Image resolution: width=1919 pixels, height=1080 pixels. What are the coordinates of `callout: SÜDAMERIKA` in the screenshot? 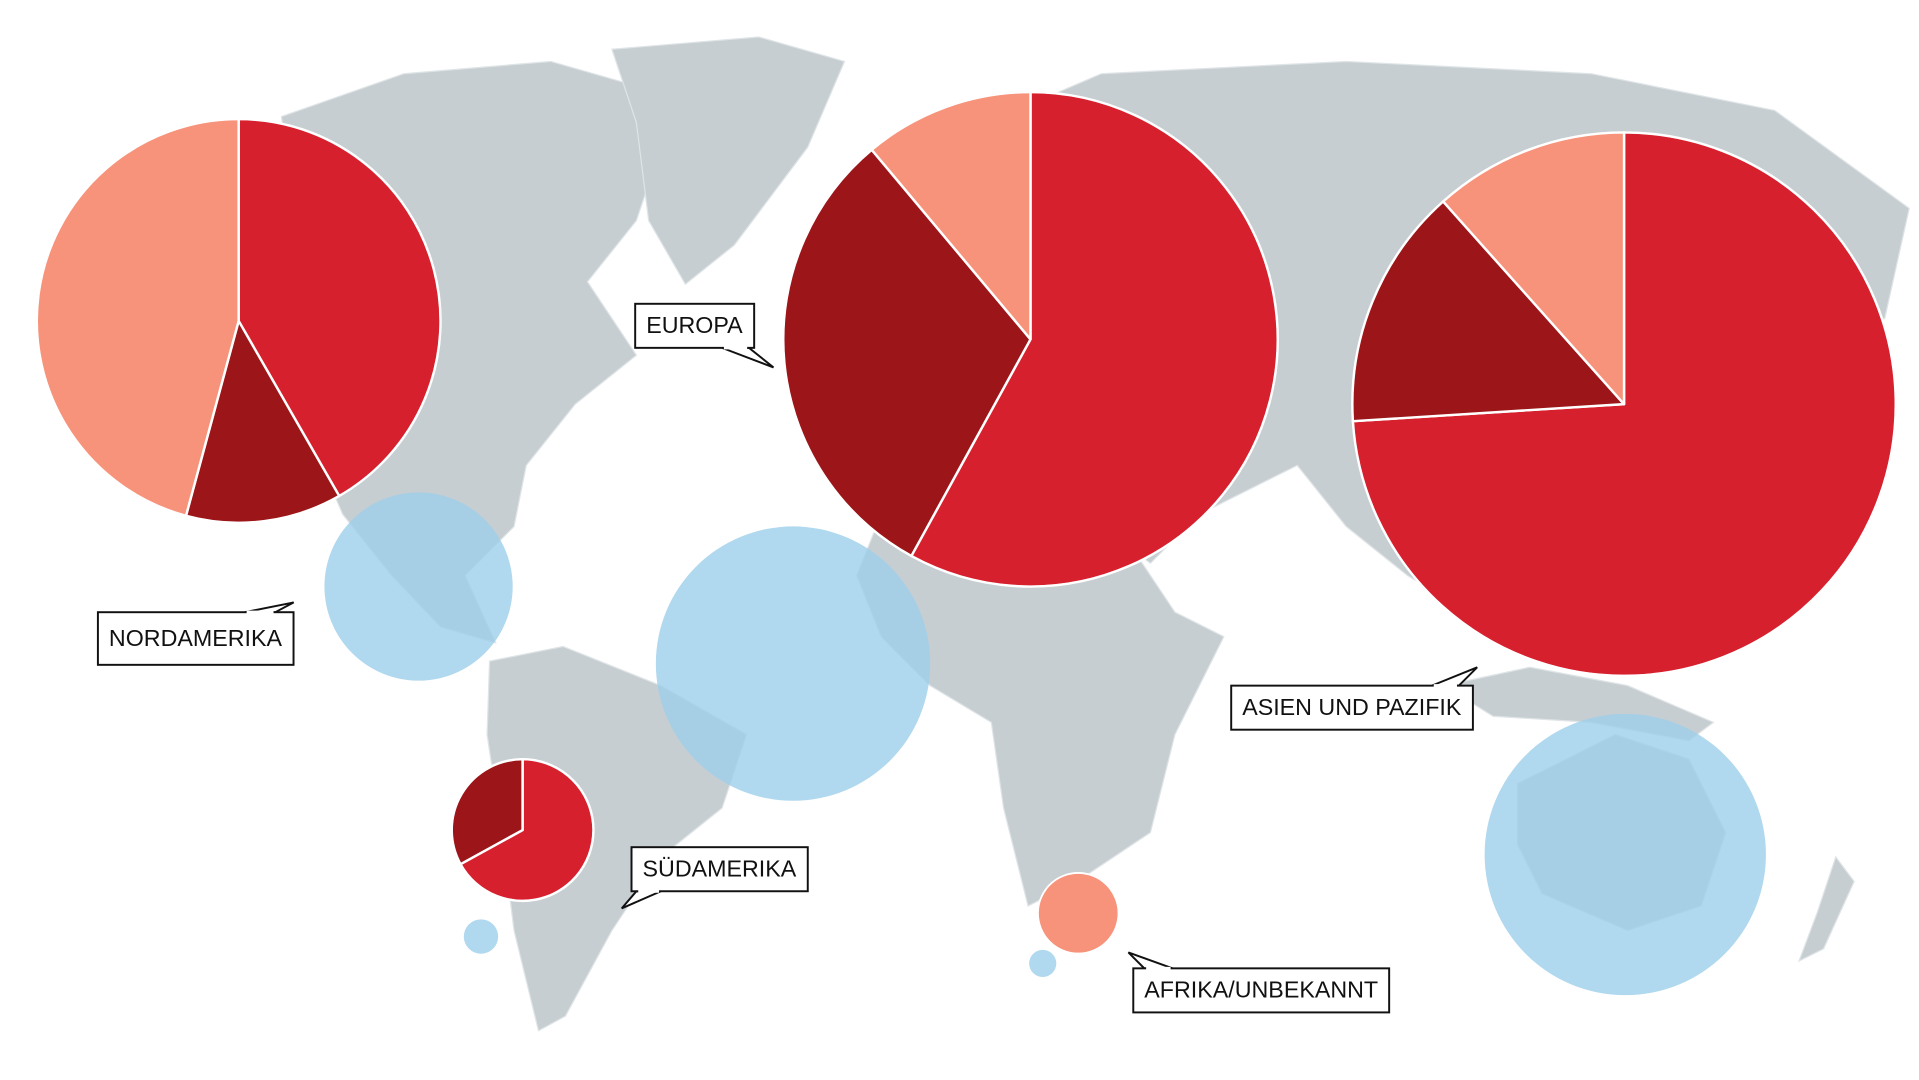 It's located at (714, 878).